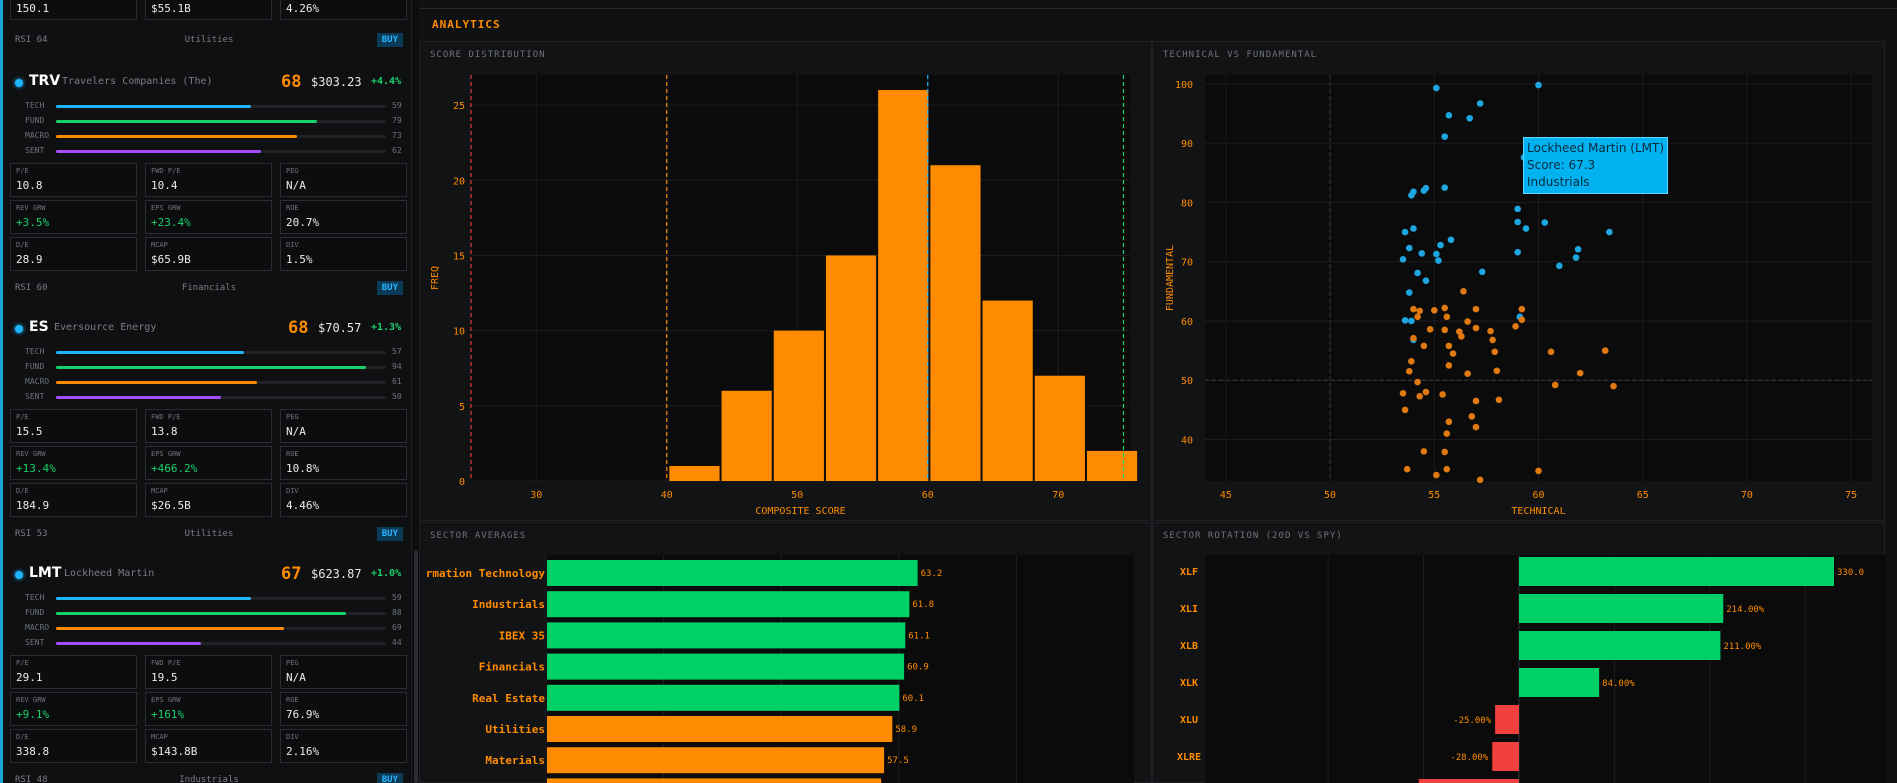  I want to click on metric-box: MCAP $143.8B, so click(208, 746).